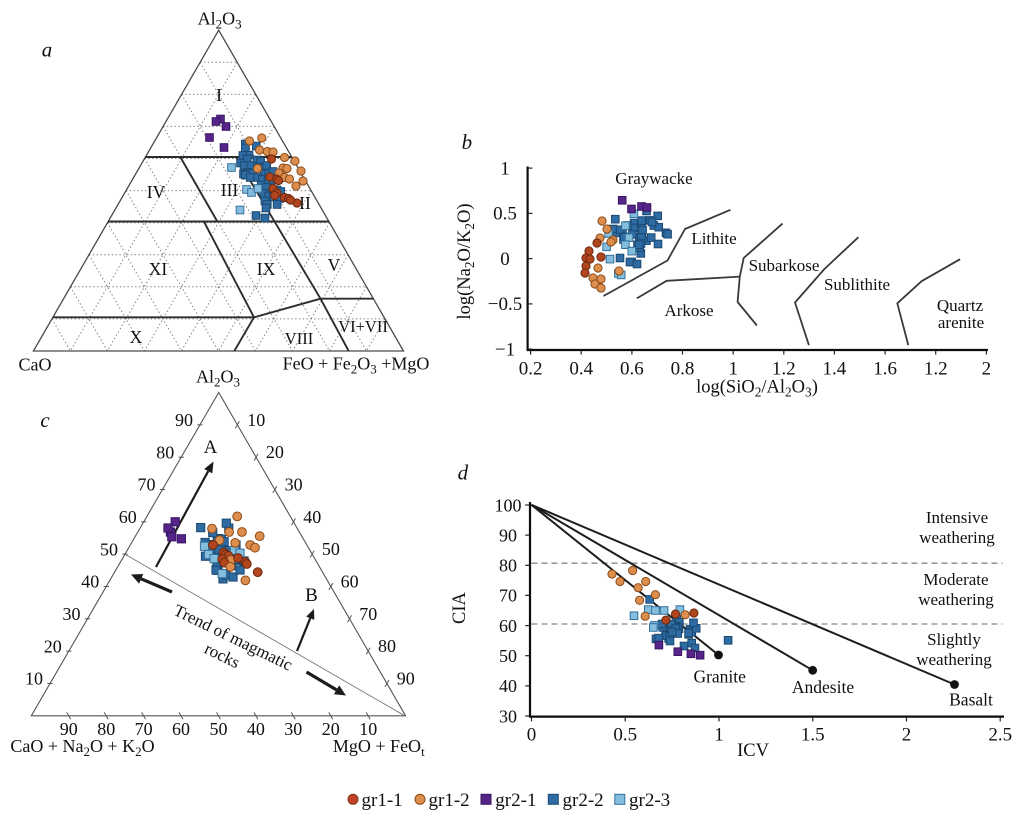 This screenshot has width=1027, height=818. I want to click on svg-text: III, so click(230, 190).